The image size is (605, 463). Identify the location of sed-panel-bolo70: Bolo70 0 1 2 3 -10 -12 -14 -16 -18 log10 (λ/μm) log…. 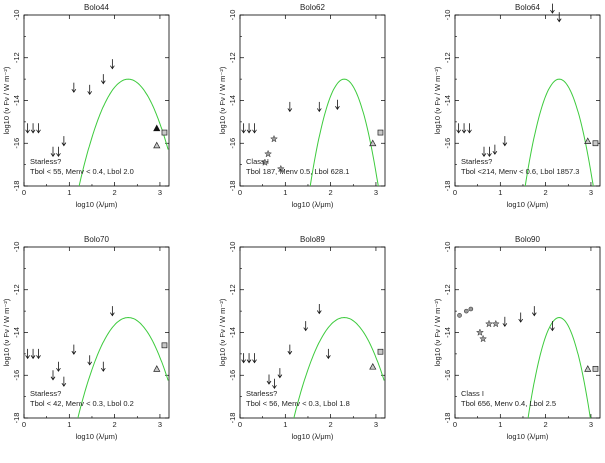
(86, 338).